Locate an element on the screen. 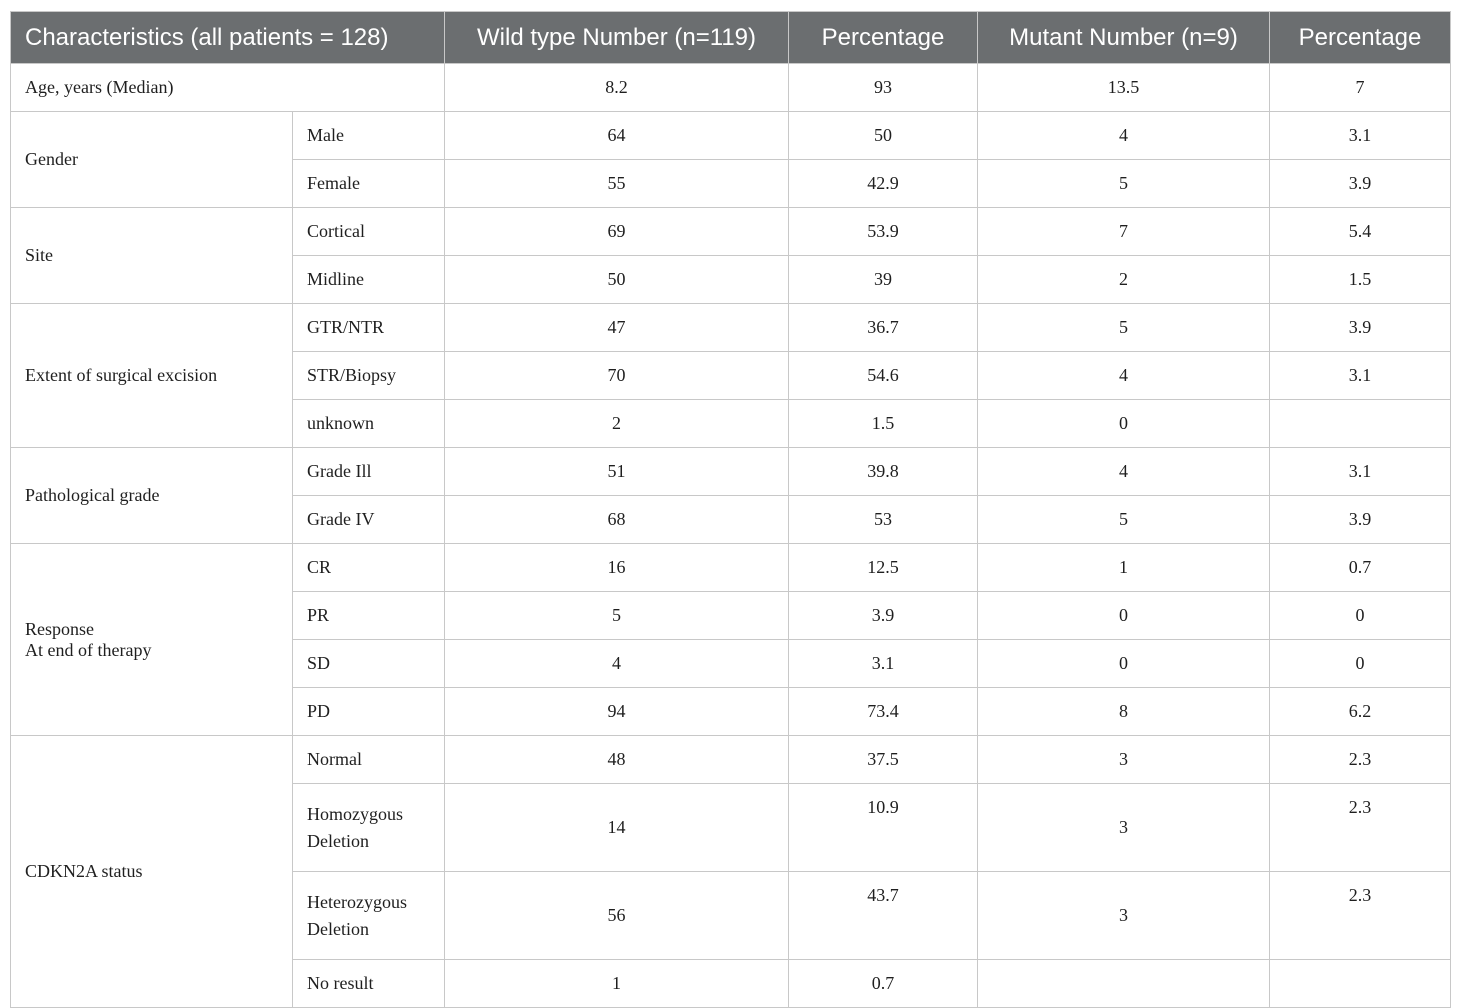  row-label: Homozygous Deletion is located at coordinates (368, 827).